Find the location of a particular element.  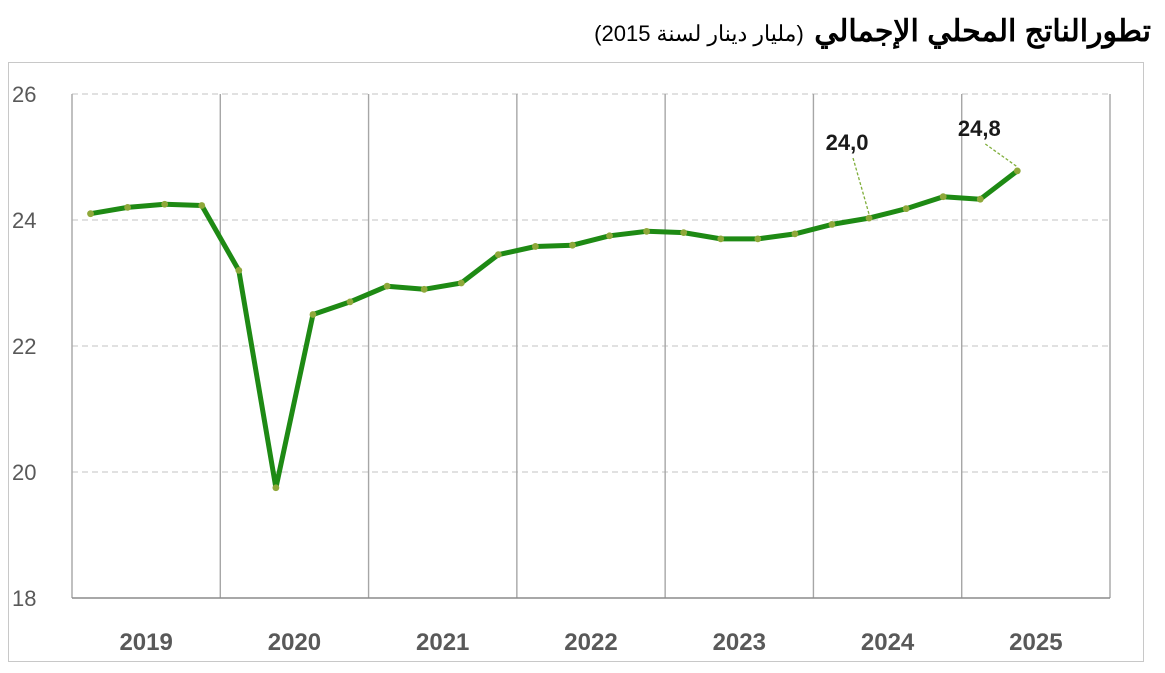

annotations: 24,0 24,8 is located at coordinates (922, 165).